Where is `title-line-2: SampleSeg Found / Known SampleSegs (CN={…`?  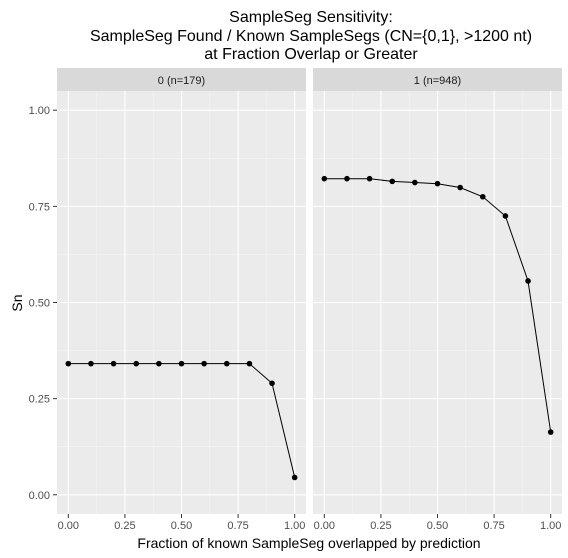 title-line-2: SampleSeg Found / Known SampleSegs (CN={… is located at coordinates (311, 36).